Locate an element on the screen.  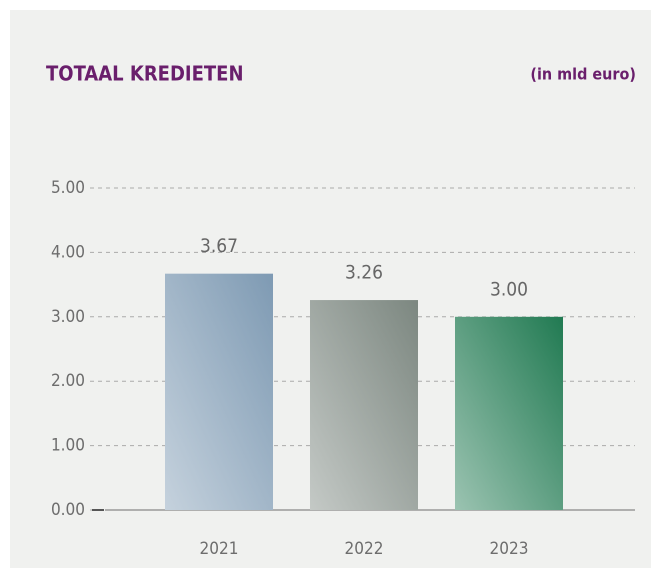
y-tick-label: 5.00 is located at coordinates (68, 188).